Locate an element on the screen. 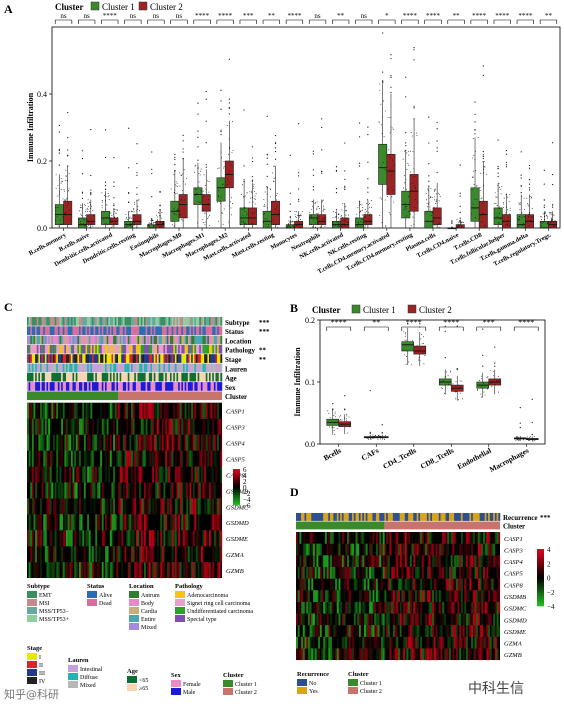  legend-swatch is located at coordinates (412, 309).